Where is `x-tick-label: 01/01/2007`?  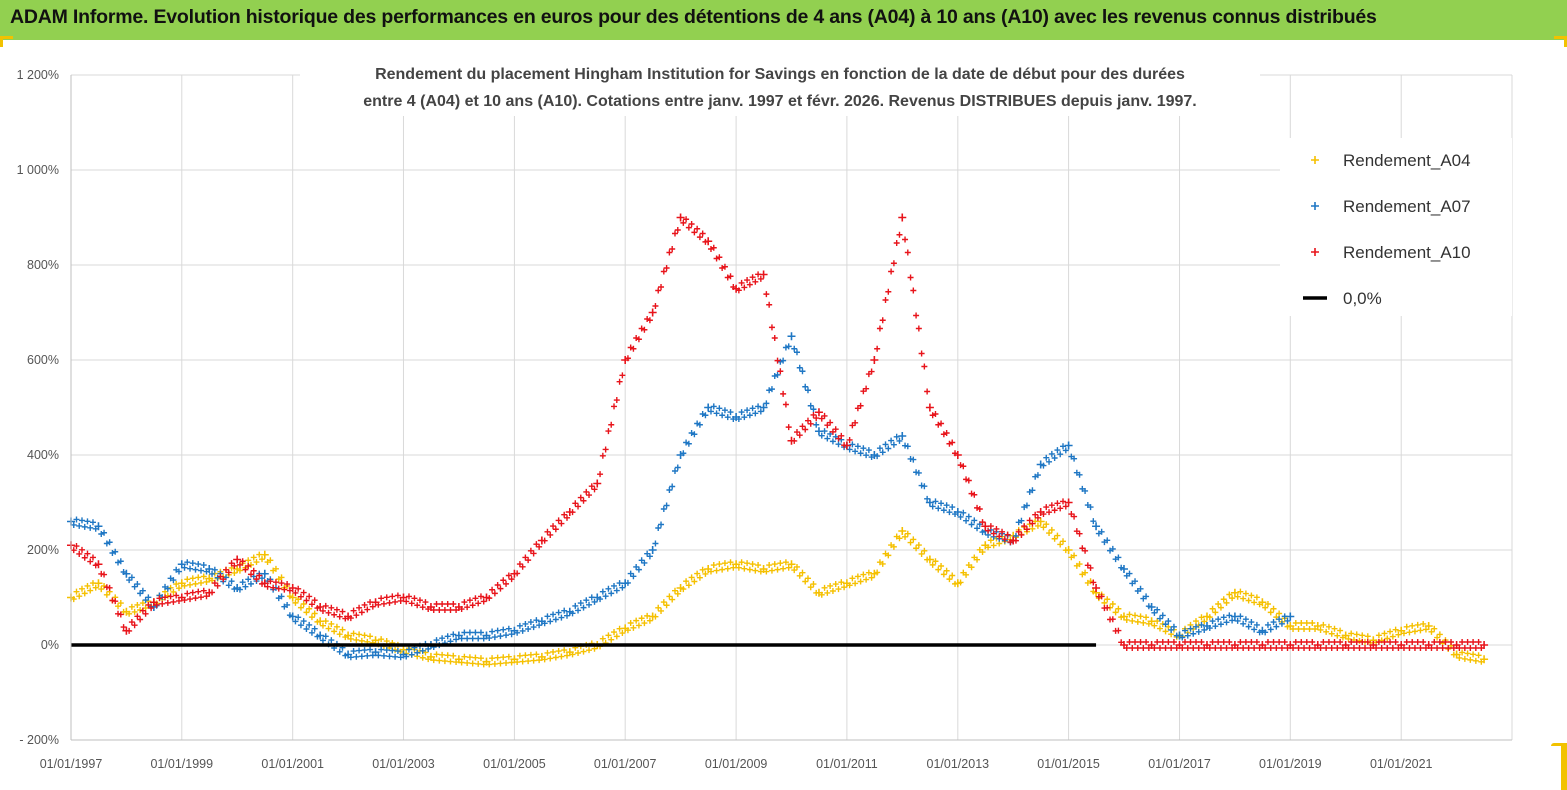 x-tick-label: 01/01/2007 is located at coordinates (625, 764).